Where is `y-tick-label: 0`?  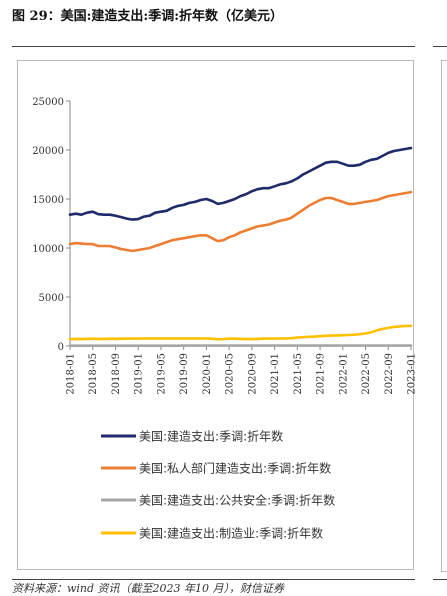
y-tick-label: 0 is located at coordinates (61, 347).